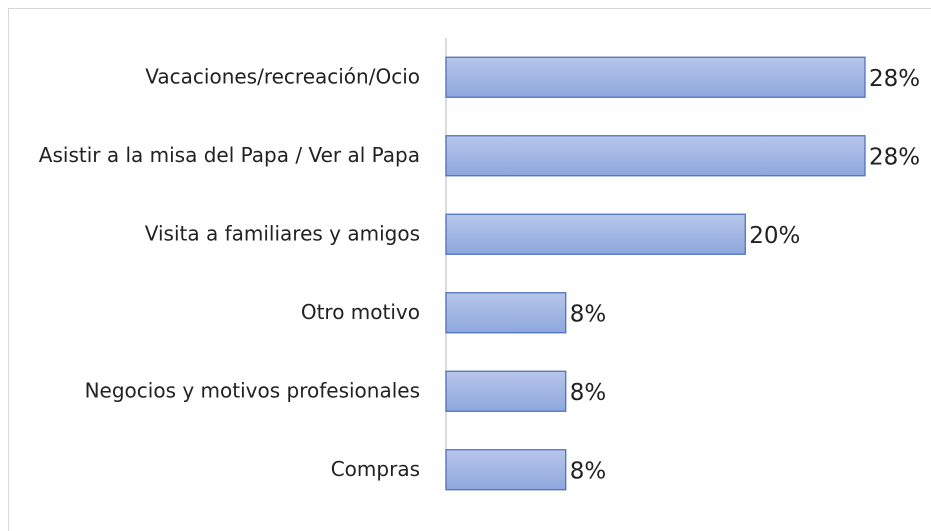  What do you see at coordinates (360, 311) in the screenshot?
I see `category-label: Otro motivo` at bounding box center [360, 311].